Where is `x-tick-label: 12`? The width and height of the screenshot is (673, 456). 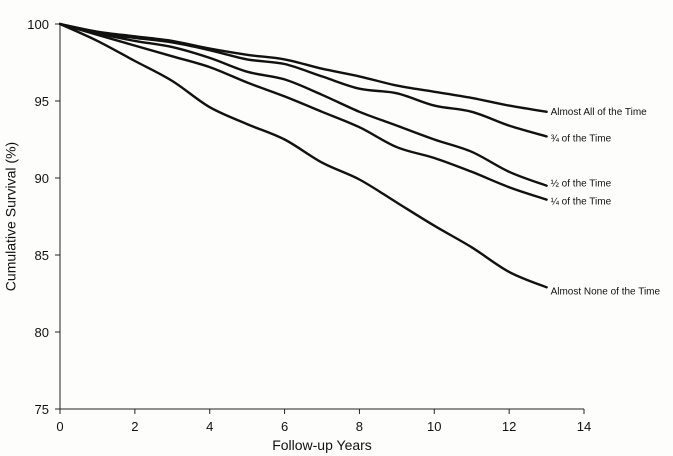 x-tick-label: 12 is located at coordinates (509, 426).